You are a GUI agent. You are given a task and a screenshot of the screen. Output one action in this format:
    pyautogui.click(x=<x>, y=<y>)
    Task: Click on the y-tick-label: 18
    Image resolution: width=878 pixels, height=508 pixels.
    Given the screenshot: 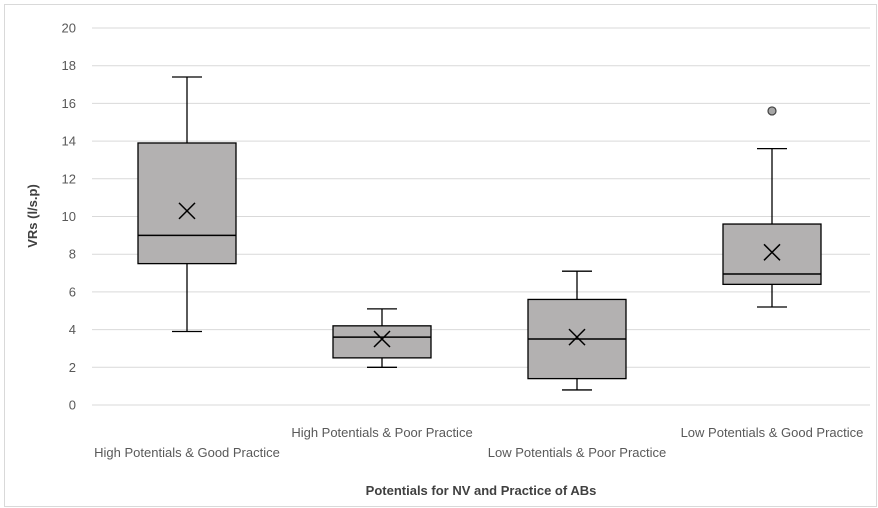 What is the action you would take?
    pyautogui.click(x=69, y=65)
    